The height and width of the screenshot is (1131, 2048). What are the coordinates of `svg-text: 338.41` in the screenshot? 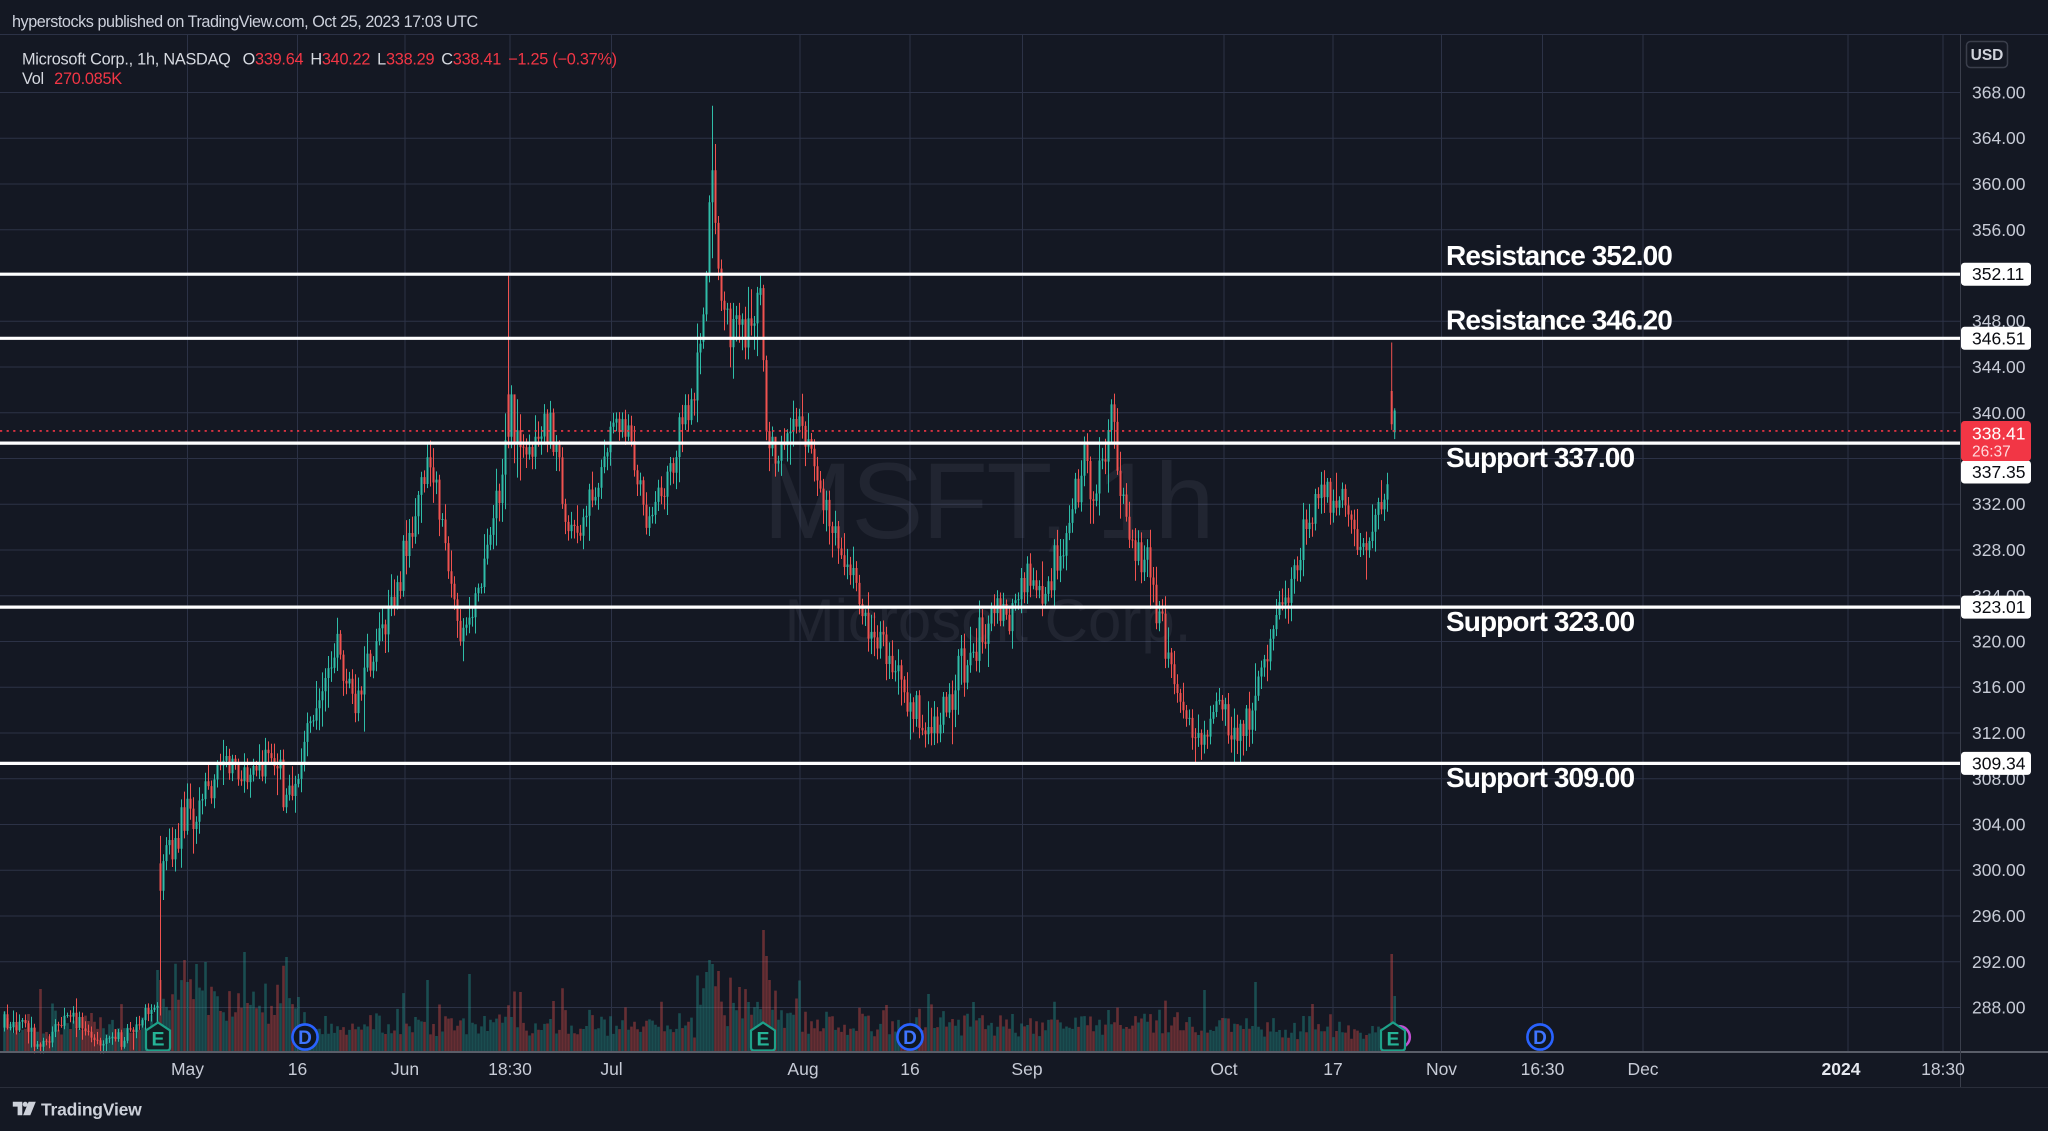 It's located at (1999, 434).